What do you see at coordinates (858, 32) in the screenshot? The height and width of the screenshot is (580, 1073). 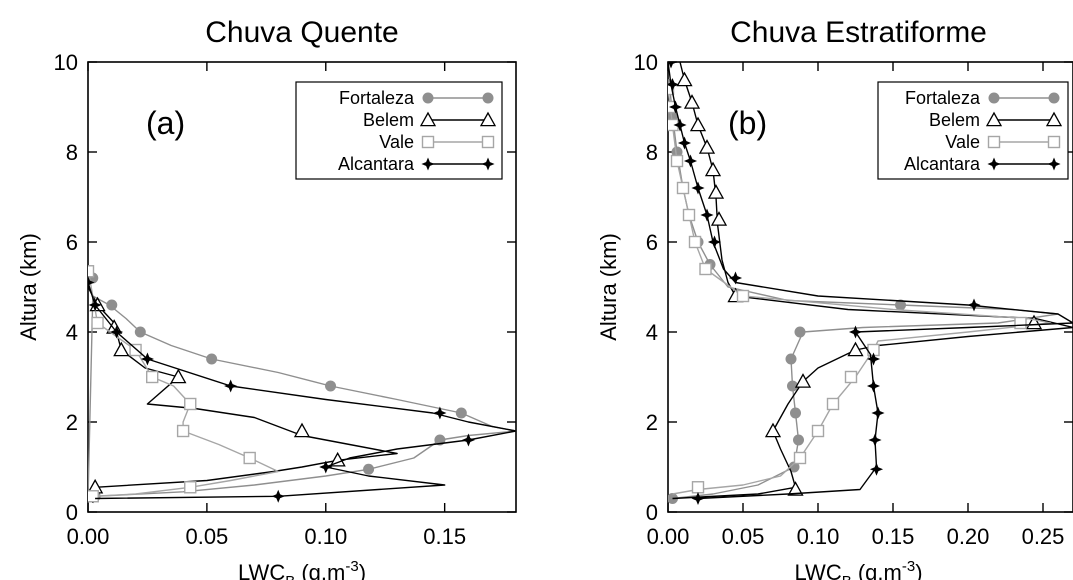 I see `chart-title: Chuva Estratiforme` at bounding box center [858, 32].